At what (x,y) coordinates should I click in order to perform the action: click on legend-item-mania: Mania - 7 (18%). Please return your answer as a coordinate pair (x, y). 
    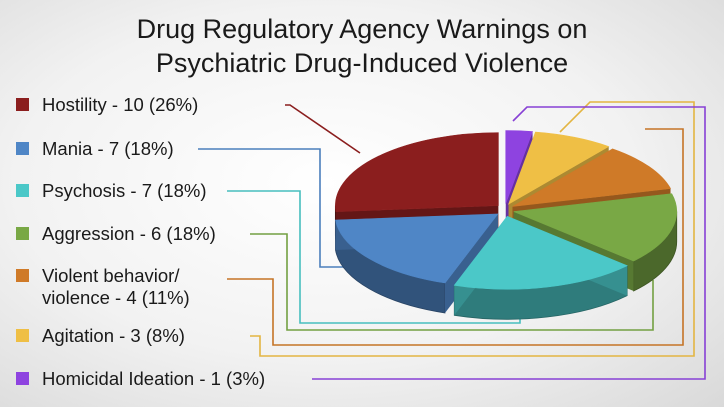
    Looking at the image, I should click on (95, 149).